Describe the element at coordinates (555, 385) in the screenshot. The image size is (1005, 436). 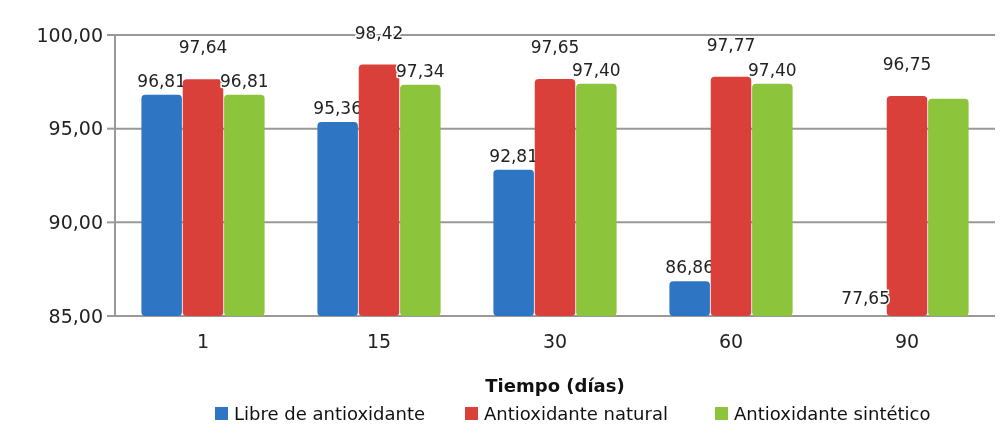
I see `x-axis-title: Tiempo (días)` at that location.